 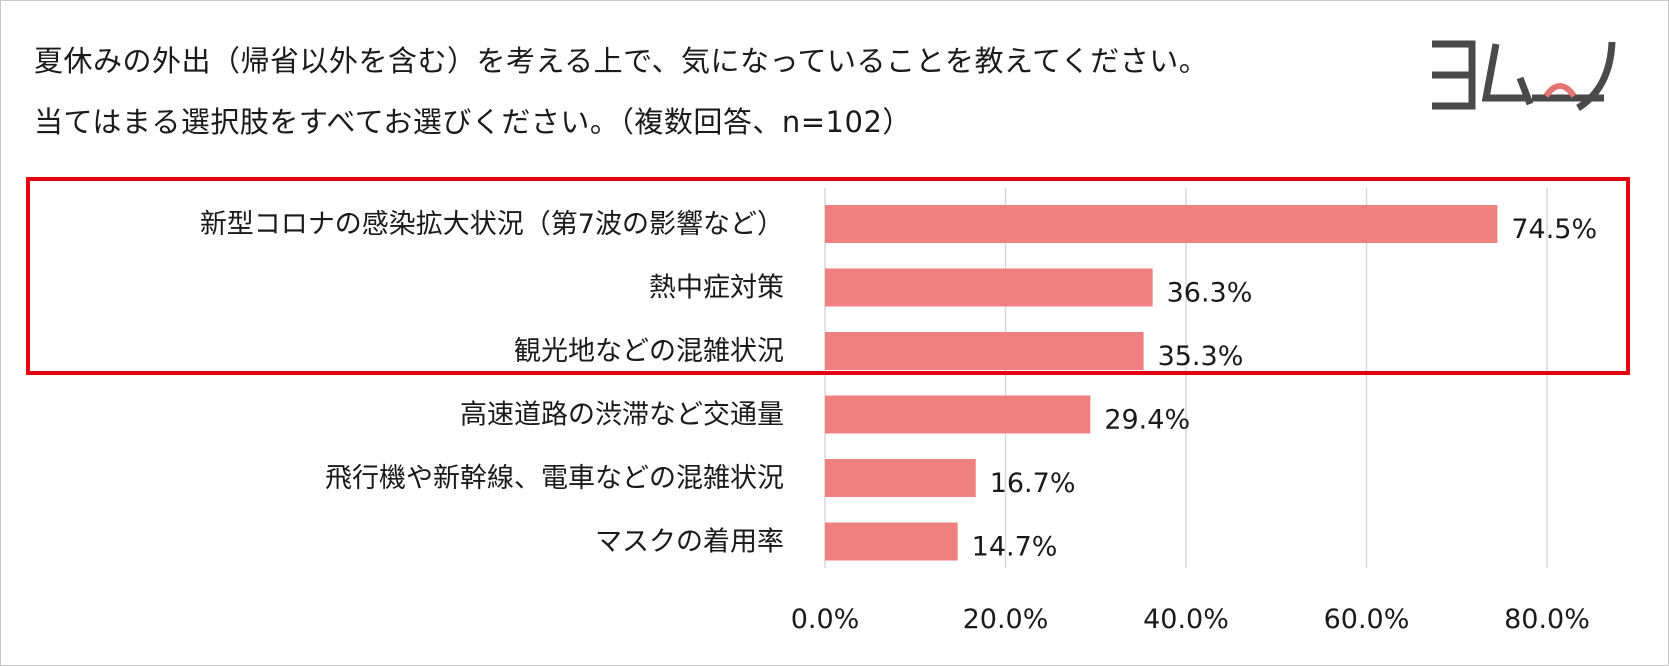 What do you see at coordinates (1186, 619) in the screenshot?
I see `x-tick-label: 40.0%` at bounding box center [1186, 619].